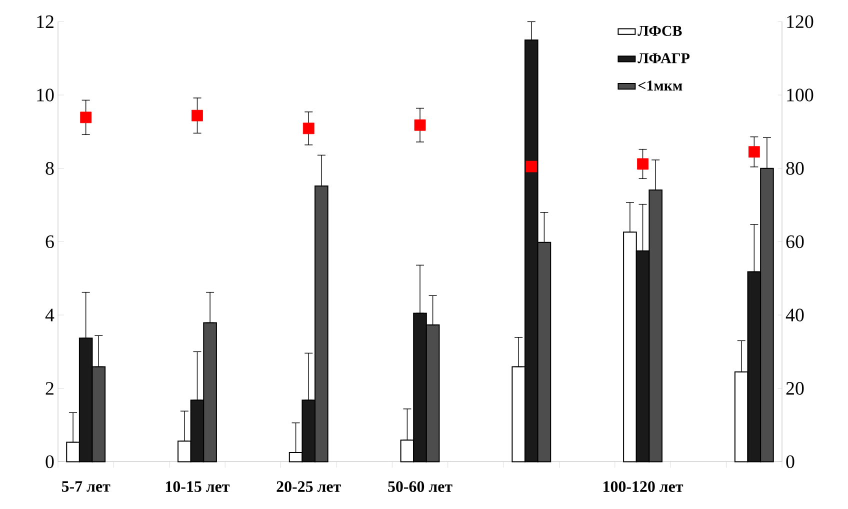 This screenshot has height=509, width=848. Describe the element at coordinates (795, 315) in the screenshot. I see `y2-tick-label: 40` at that location.